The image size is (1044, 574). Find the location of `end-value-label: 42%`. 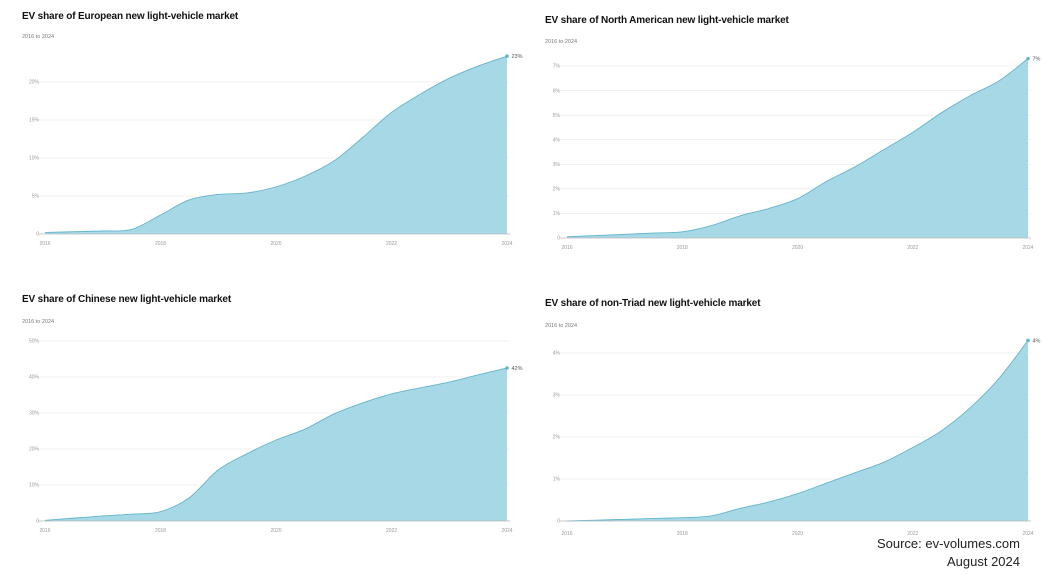

end-value-label: 42% is located at coordinates (517, 369).